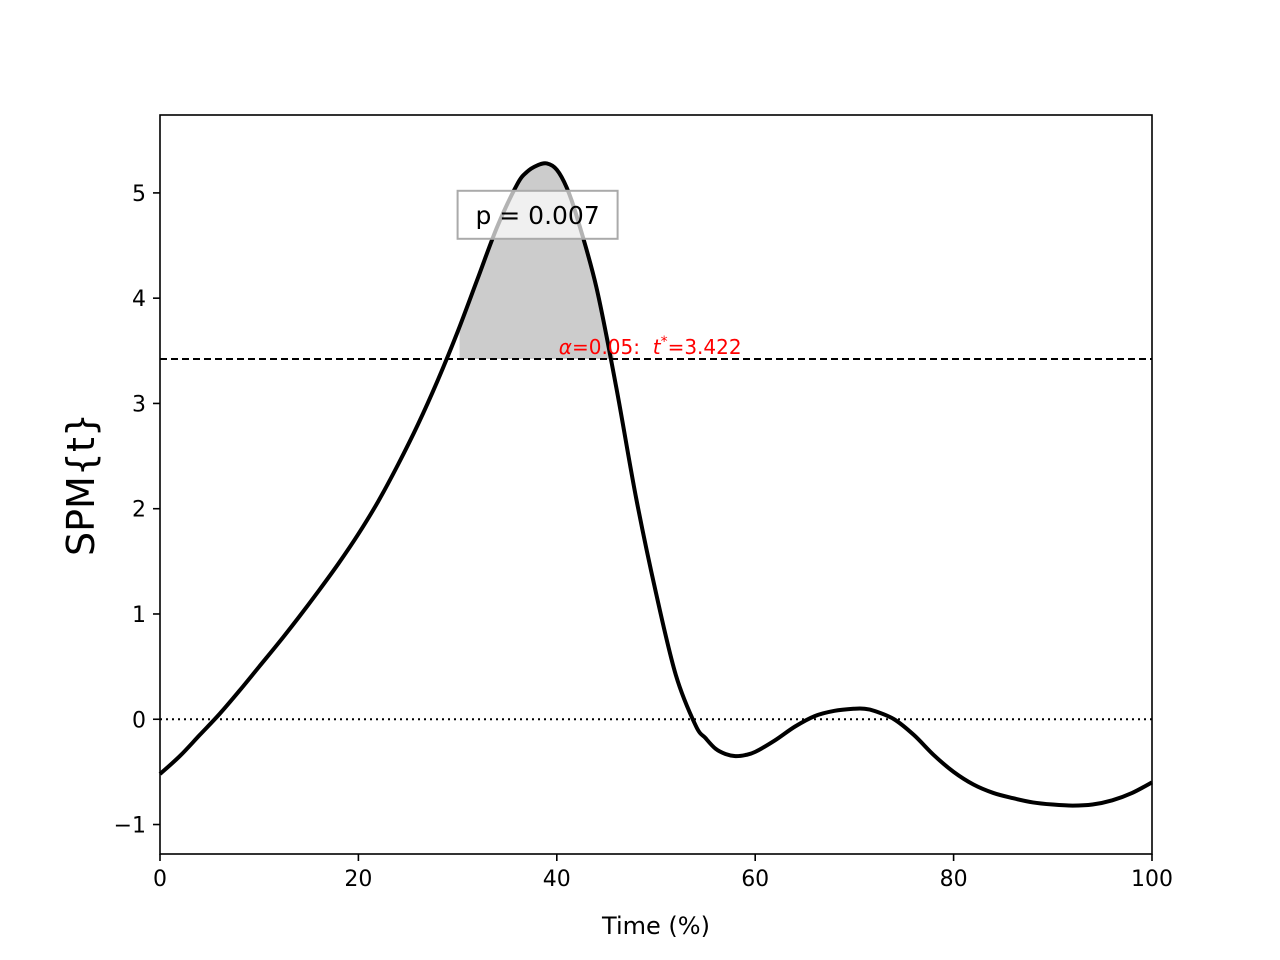 The image size is (1280, 960). I want to click on cluster-fill-layer, so click(537, 261).